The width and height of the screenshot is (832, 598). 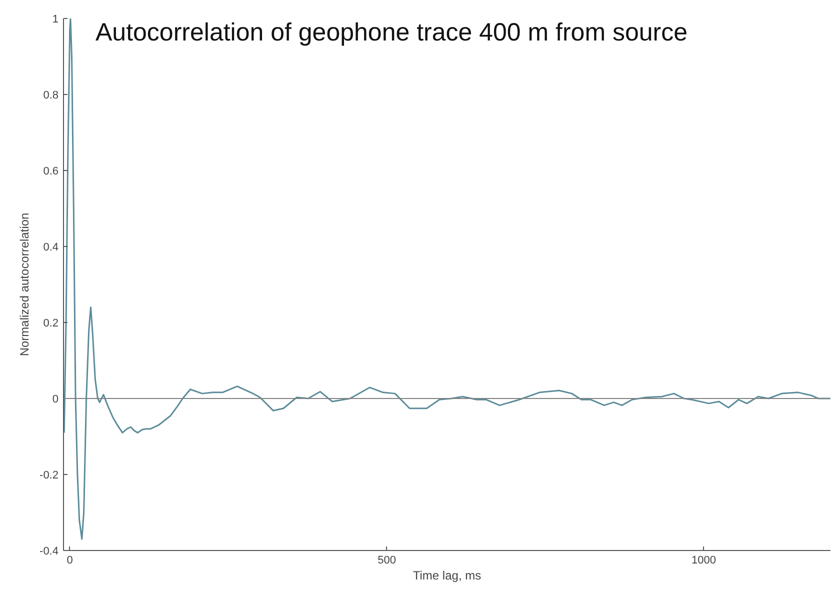 I want to click on x-tick-label: 500, so click(x=387, y=560).